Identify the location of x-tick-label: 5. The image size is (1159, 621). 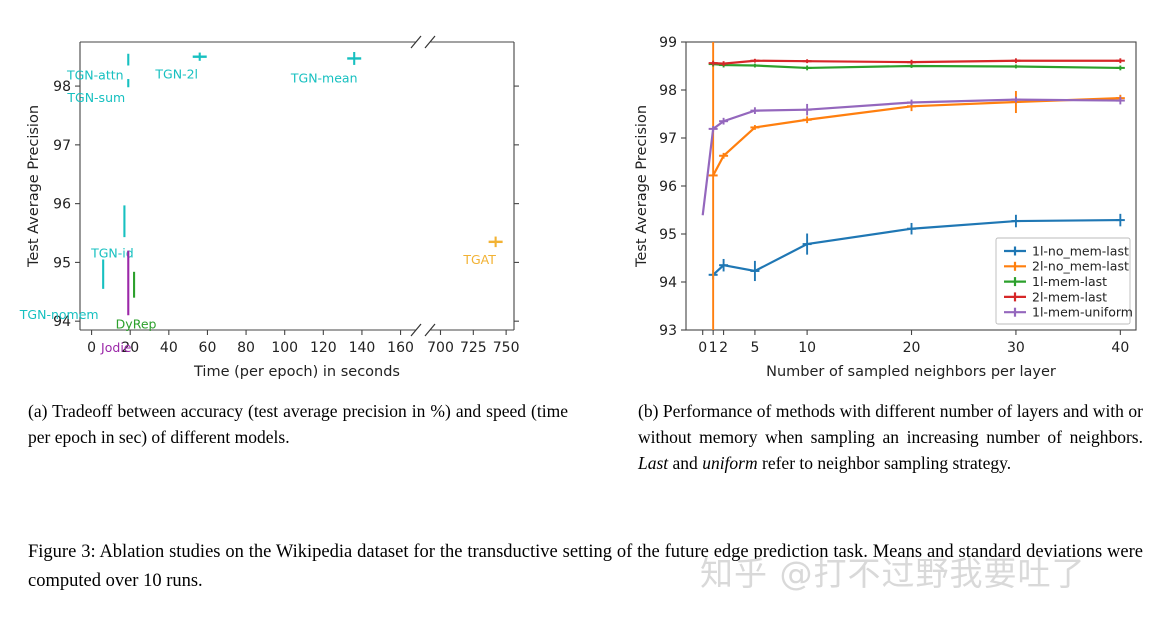
(754, 348).